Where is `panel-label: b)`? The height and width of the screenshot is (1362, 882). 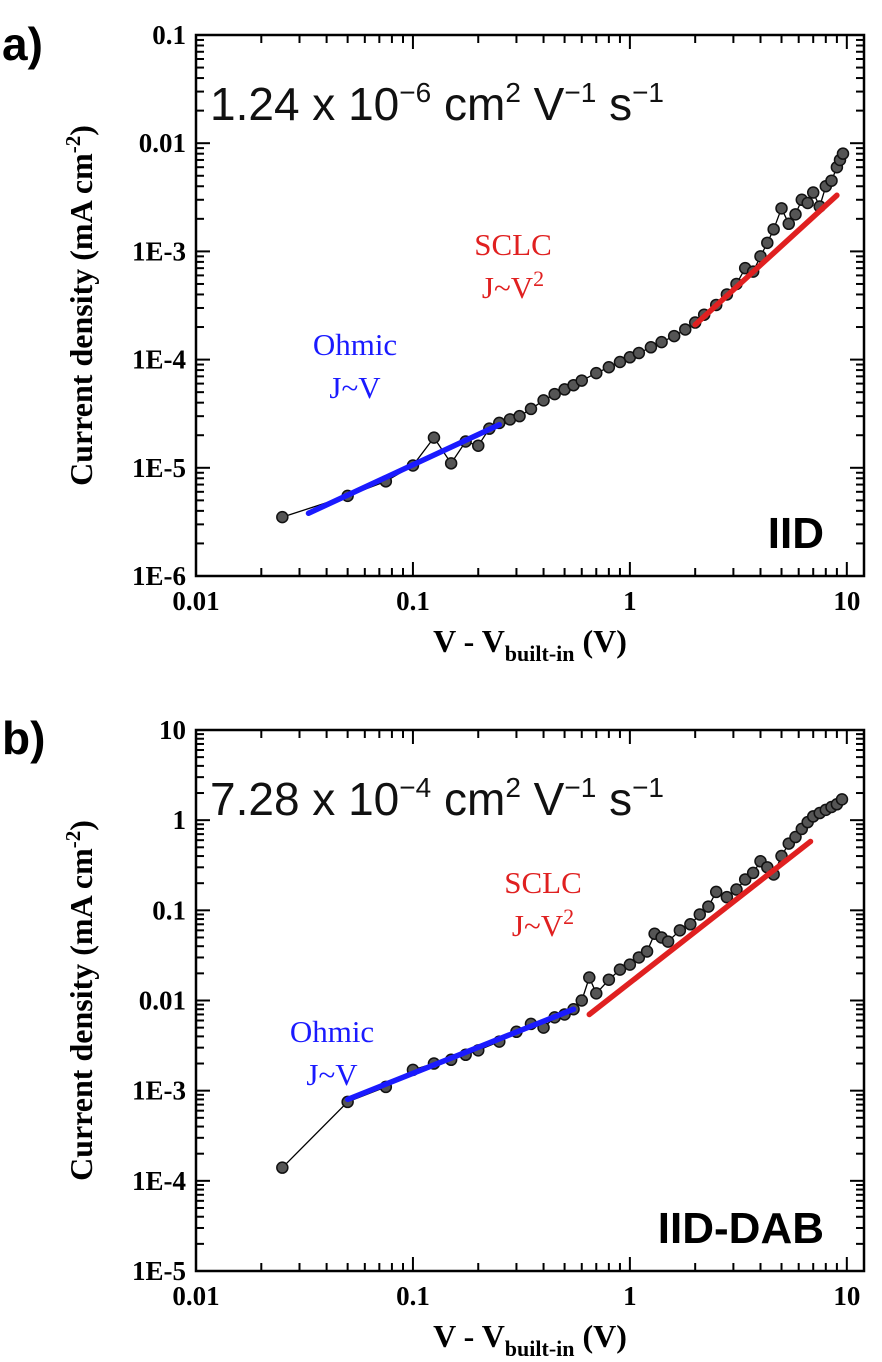 panel-label: b) is located at coordinates (23, 738).